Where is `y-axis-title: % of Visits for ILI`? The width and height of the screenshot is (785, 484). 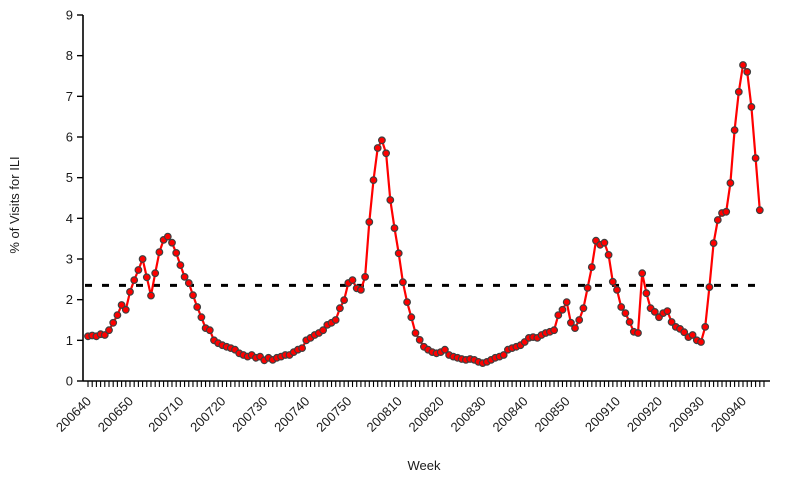
y-axis-title: % of Visits for ILI is located at coordinates (14, 204).